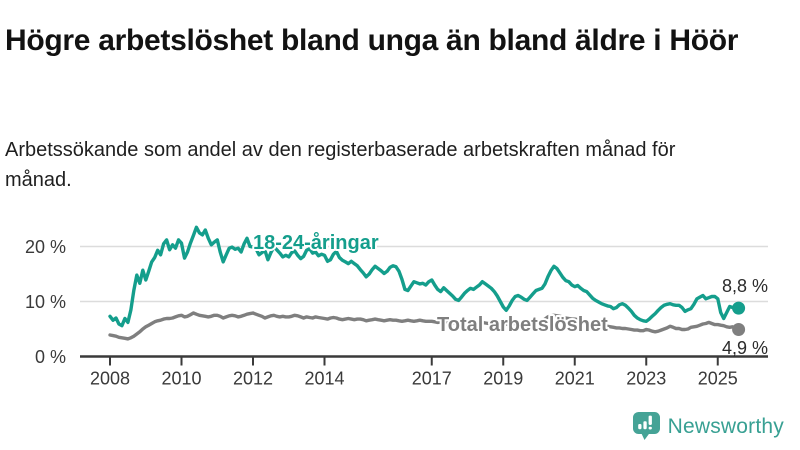  I want to click on end-value-label-total: 4,9 %, so click(745, 348).